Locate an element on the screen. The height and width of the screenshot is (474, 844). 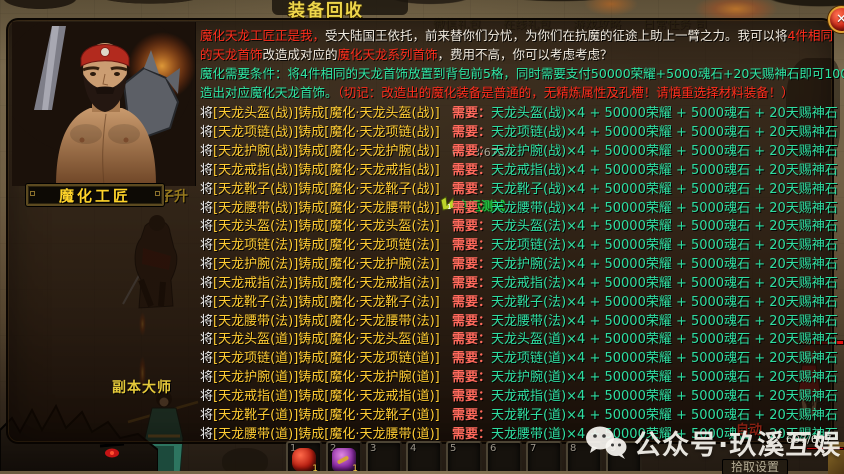
hotbar-item-purple is located at coordinates (344, 460).